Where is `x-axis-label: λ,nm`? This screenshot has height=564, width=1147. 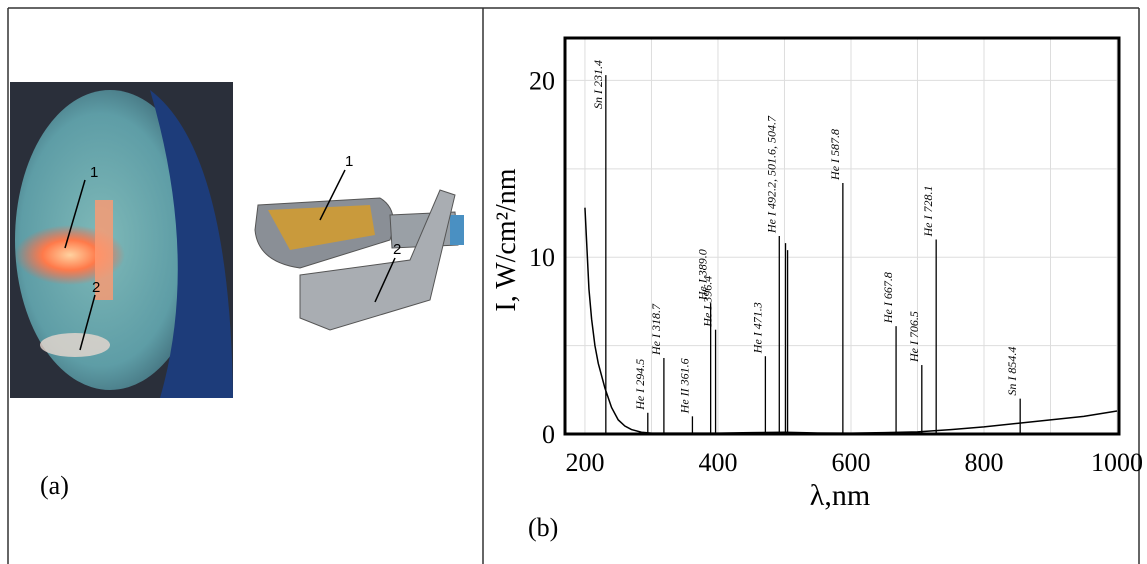 x-axis-label: λ,nm is located at coordinates (840, 495).